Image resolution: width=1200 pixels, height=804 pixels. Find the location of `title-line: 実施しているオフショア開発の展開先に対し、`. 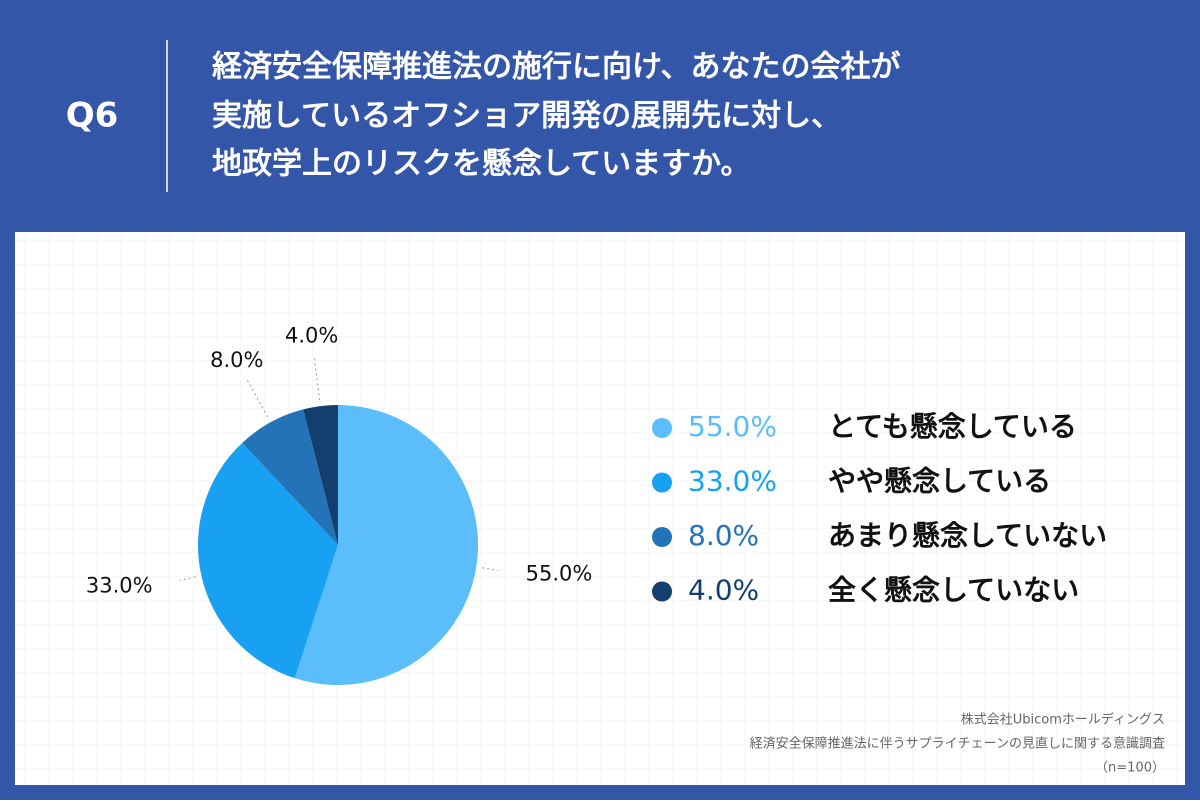

title-line: 実施しているオフショア開発の展開先に対し、 is located at coordinates (526, 116).